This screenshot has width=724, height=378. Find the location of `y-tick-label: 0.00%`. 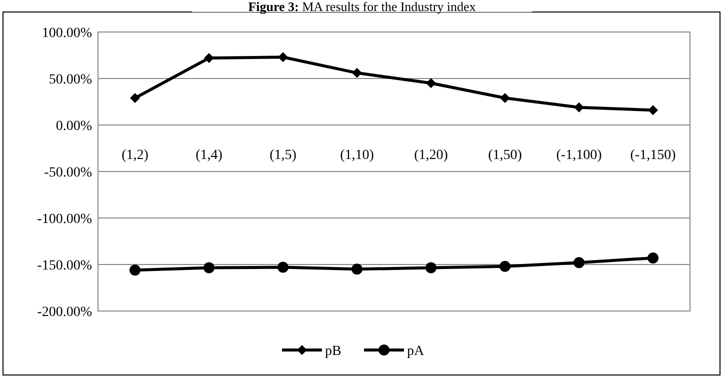

y-tick-label: 0.00% is located at coordinates (74, 126).